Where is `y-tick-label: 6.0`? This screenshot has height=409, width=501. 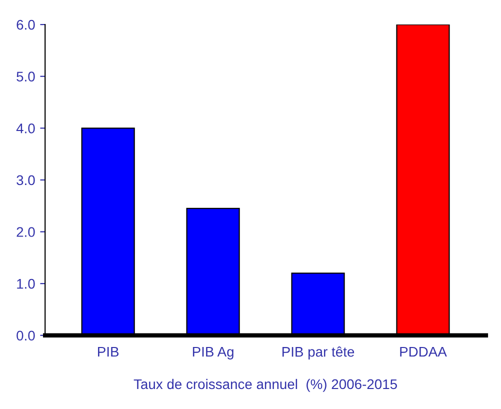
y-tick-label: 6.0 is located at coordinates (25, 25).